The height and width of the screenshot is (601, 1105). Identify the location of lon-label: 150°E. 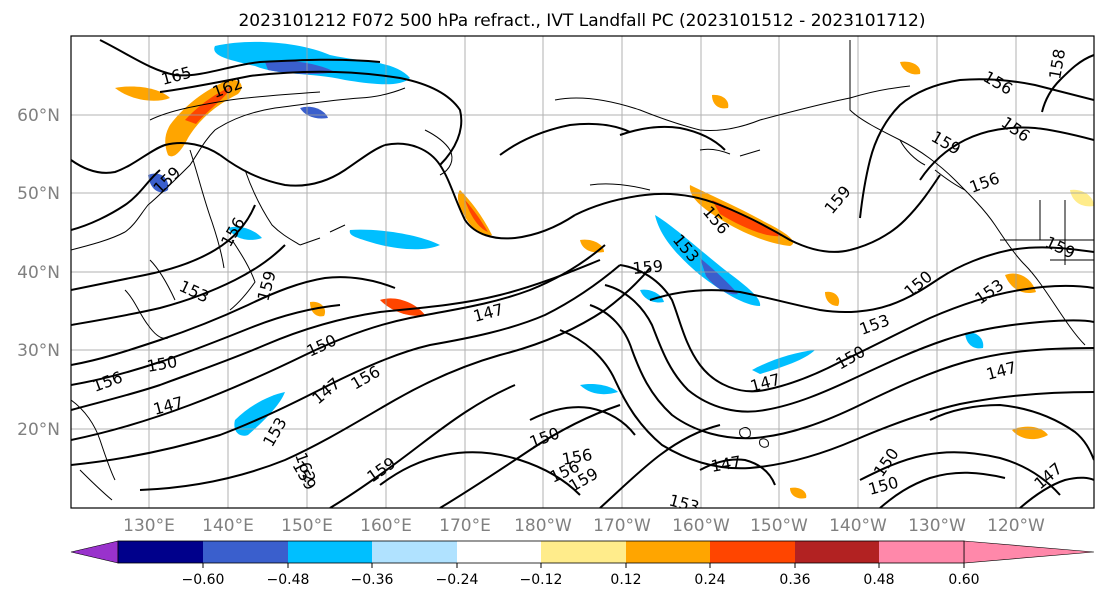
(307, 526).